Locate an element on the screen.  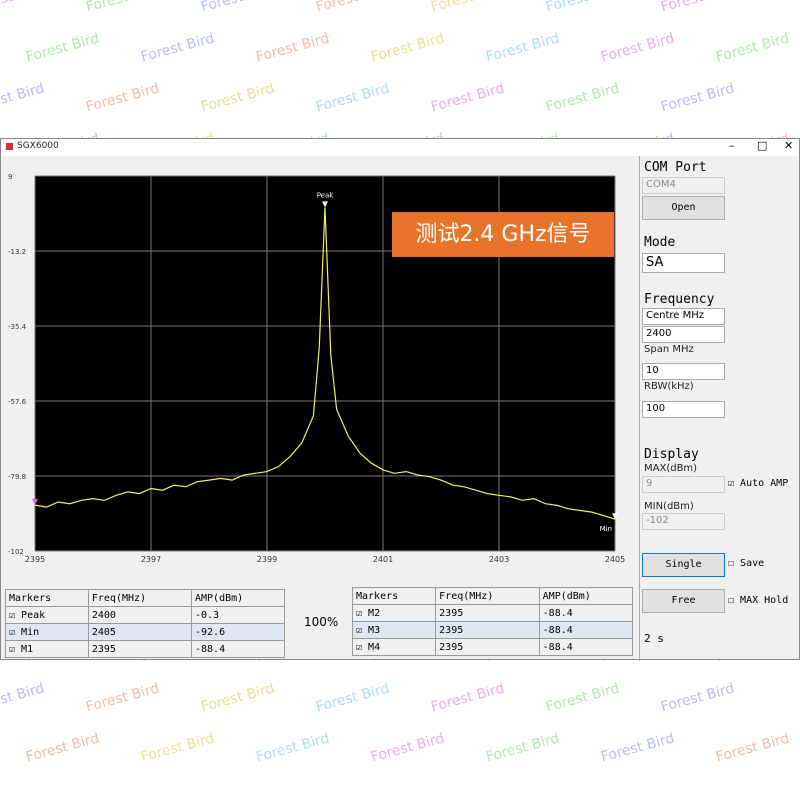
select: 100 is located at coordinates (683, 409).